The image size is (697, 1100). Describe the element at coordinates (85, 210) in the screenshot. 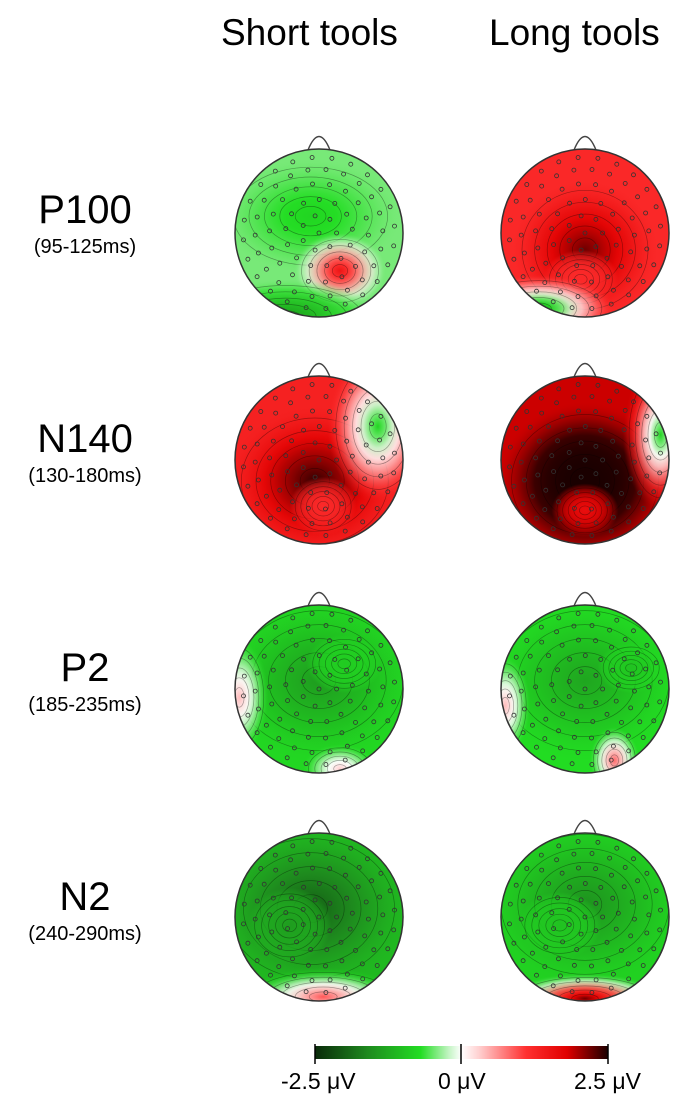

I see `row-name: P100` at that location.